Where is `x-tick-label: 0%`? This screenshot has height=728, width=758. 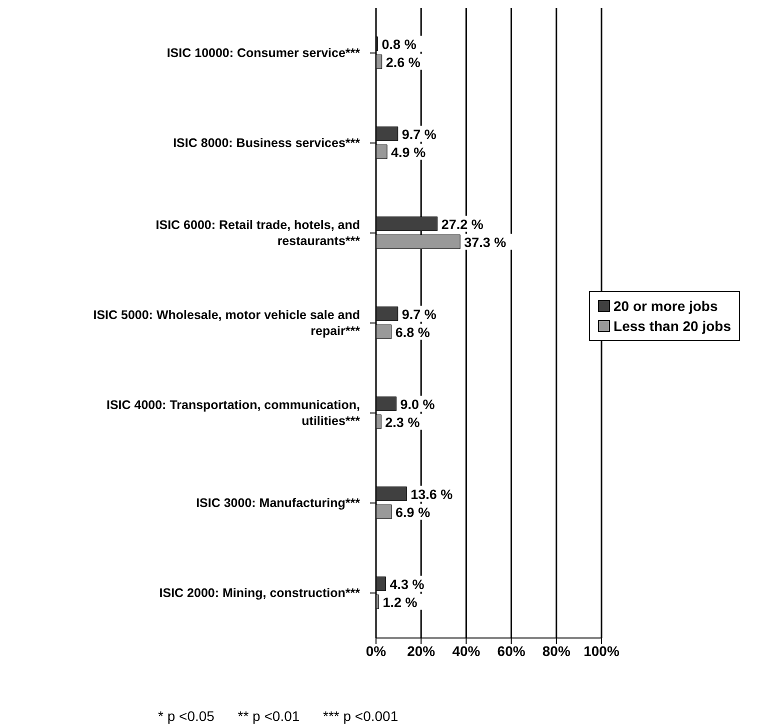 x-tick-label: 0% is located at coordinates (376, 650).